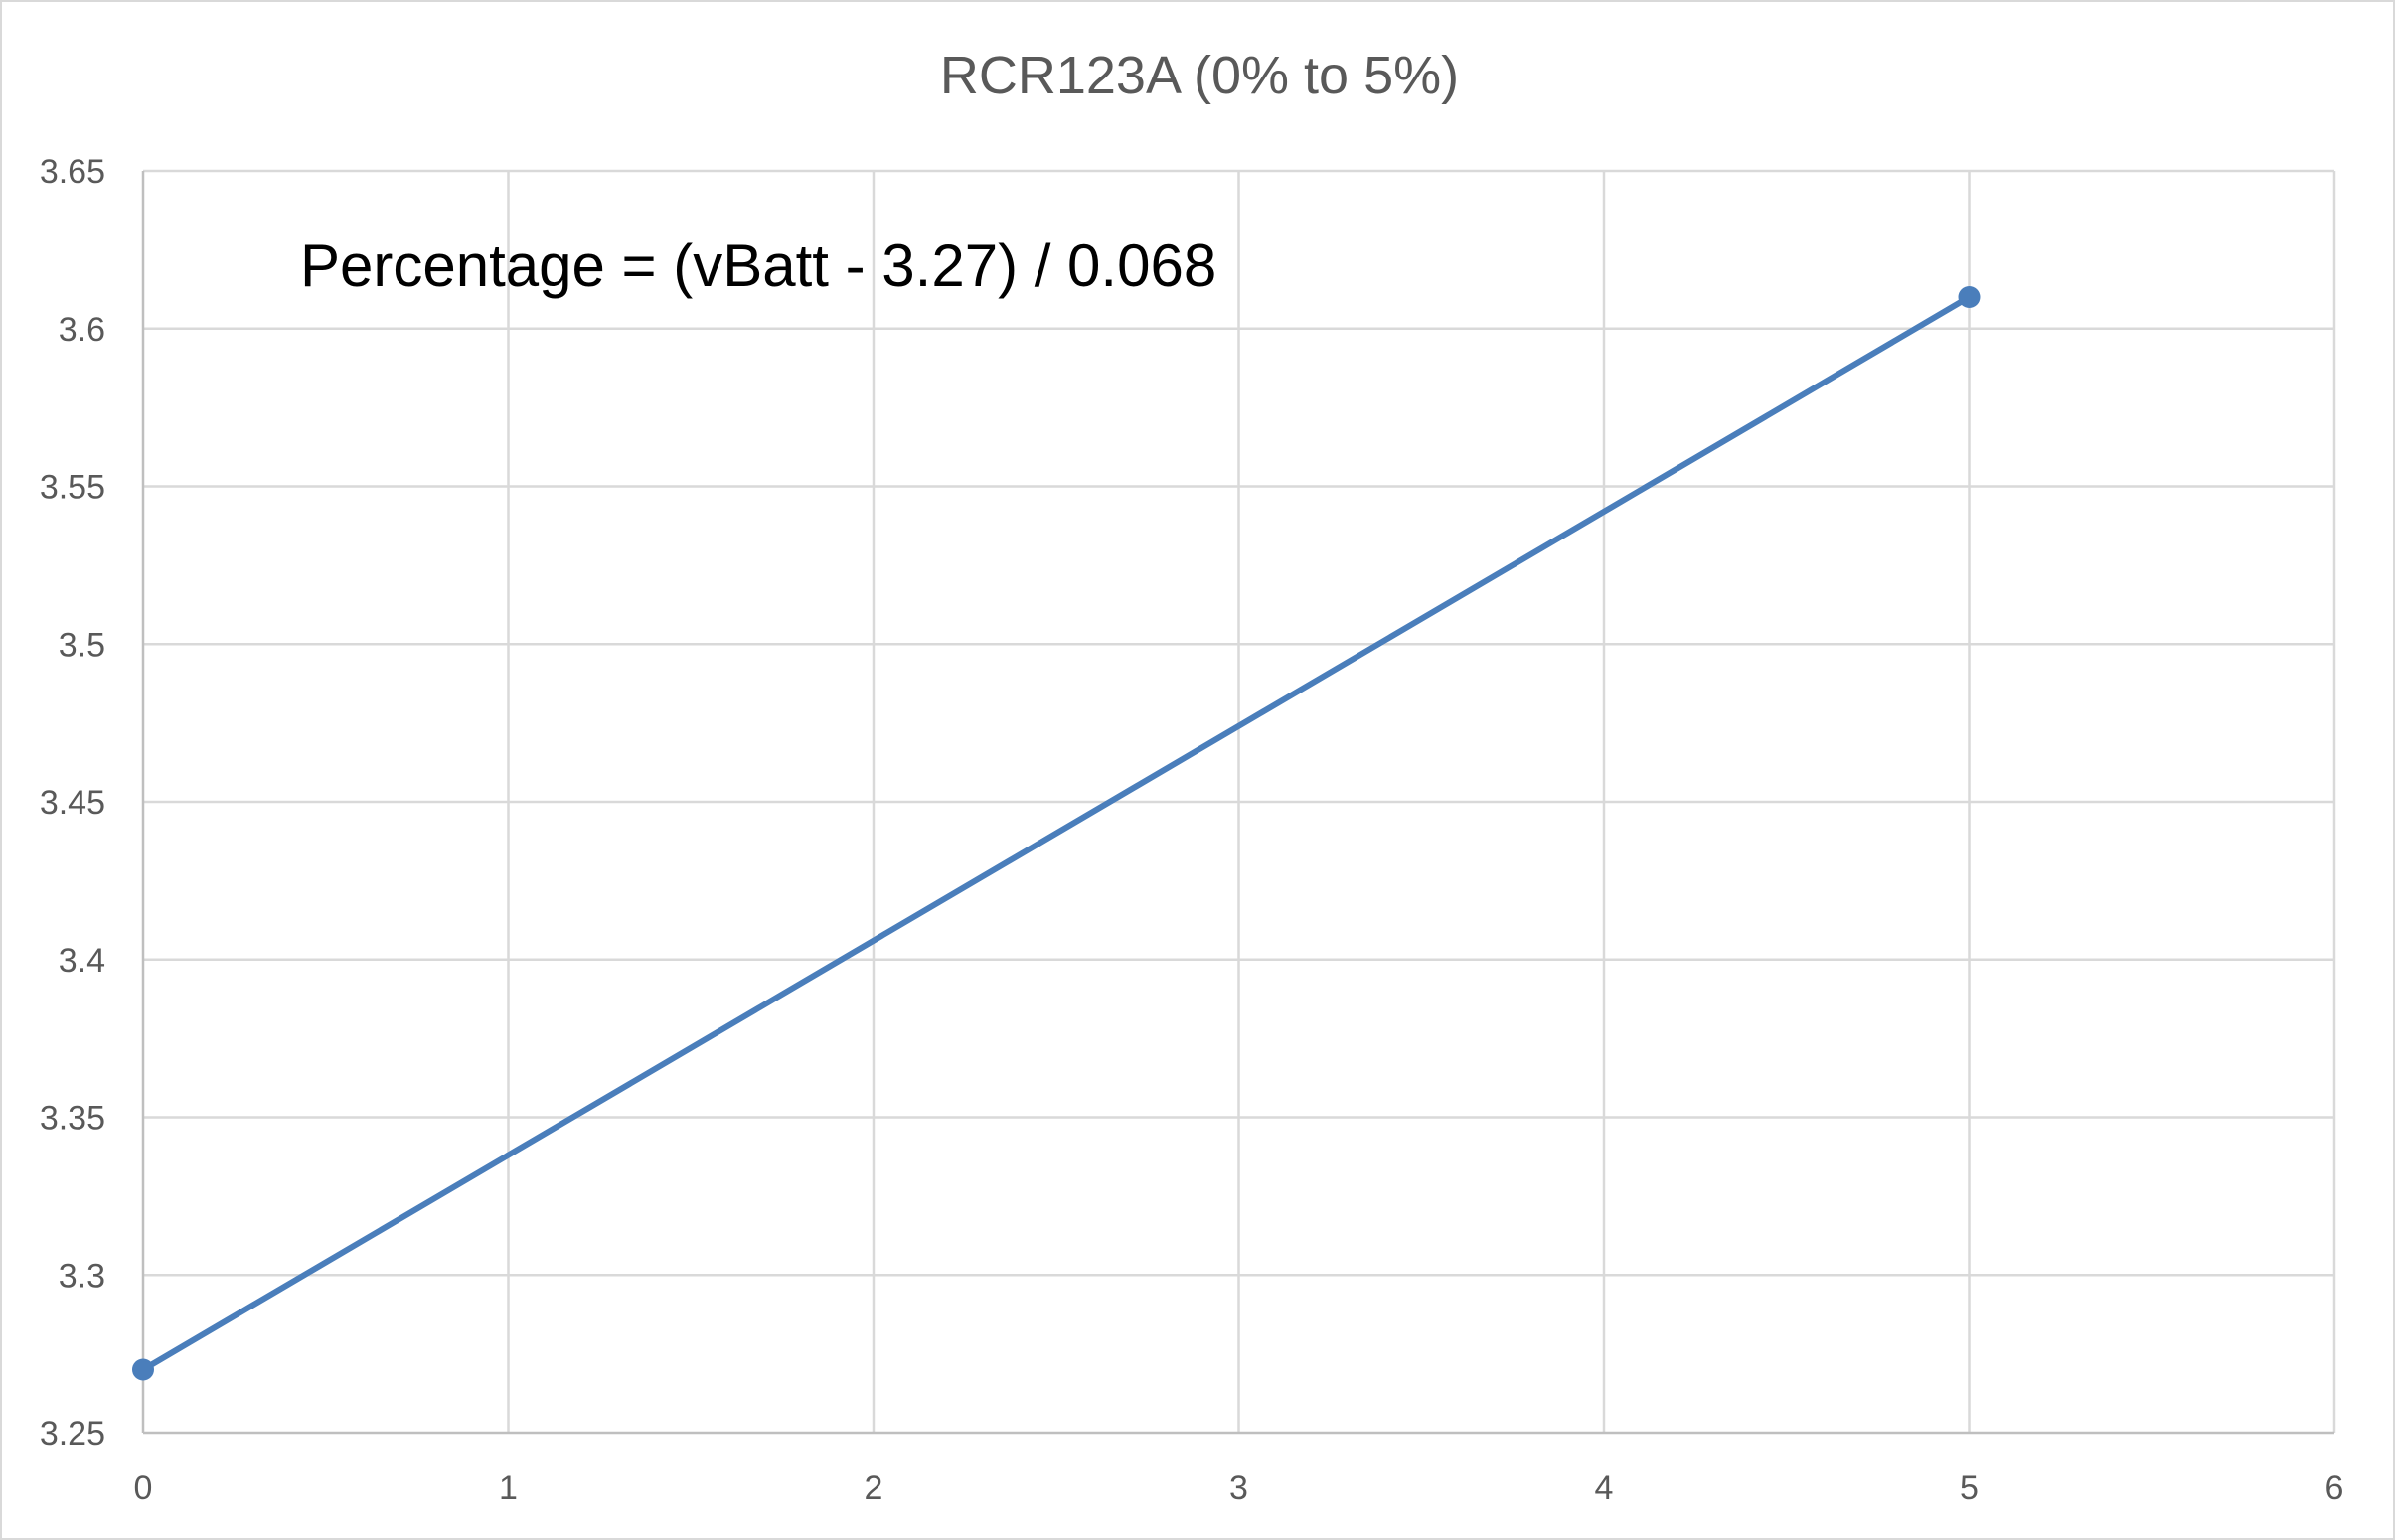 The width and height of the screenshot is (2395, 1540). What do you see at coordinates (82, 1276) in the screenshot?
I see `y-tick-label: 3.3` at bounding box center [82, 1276].